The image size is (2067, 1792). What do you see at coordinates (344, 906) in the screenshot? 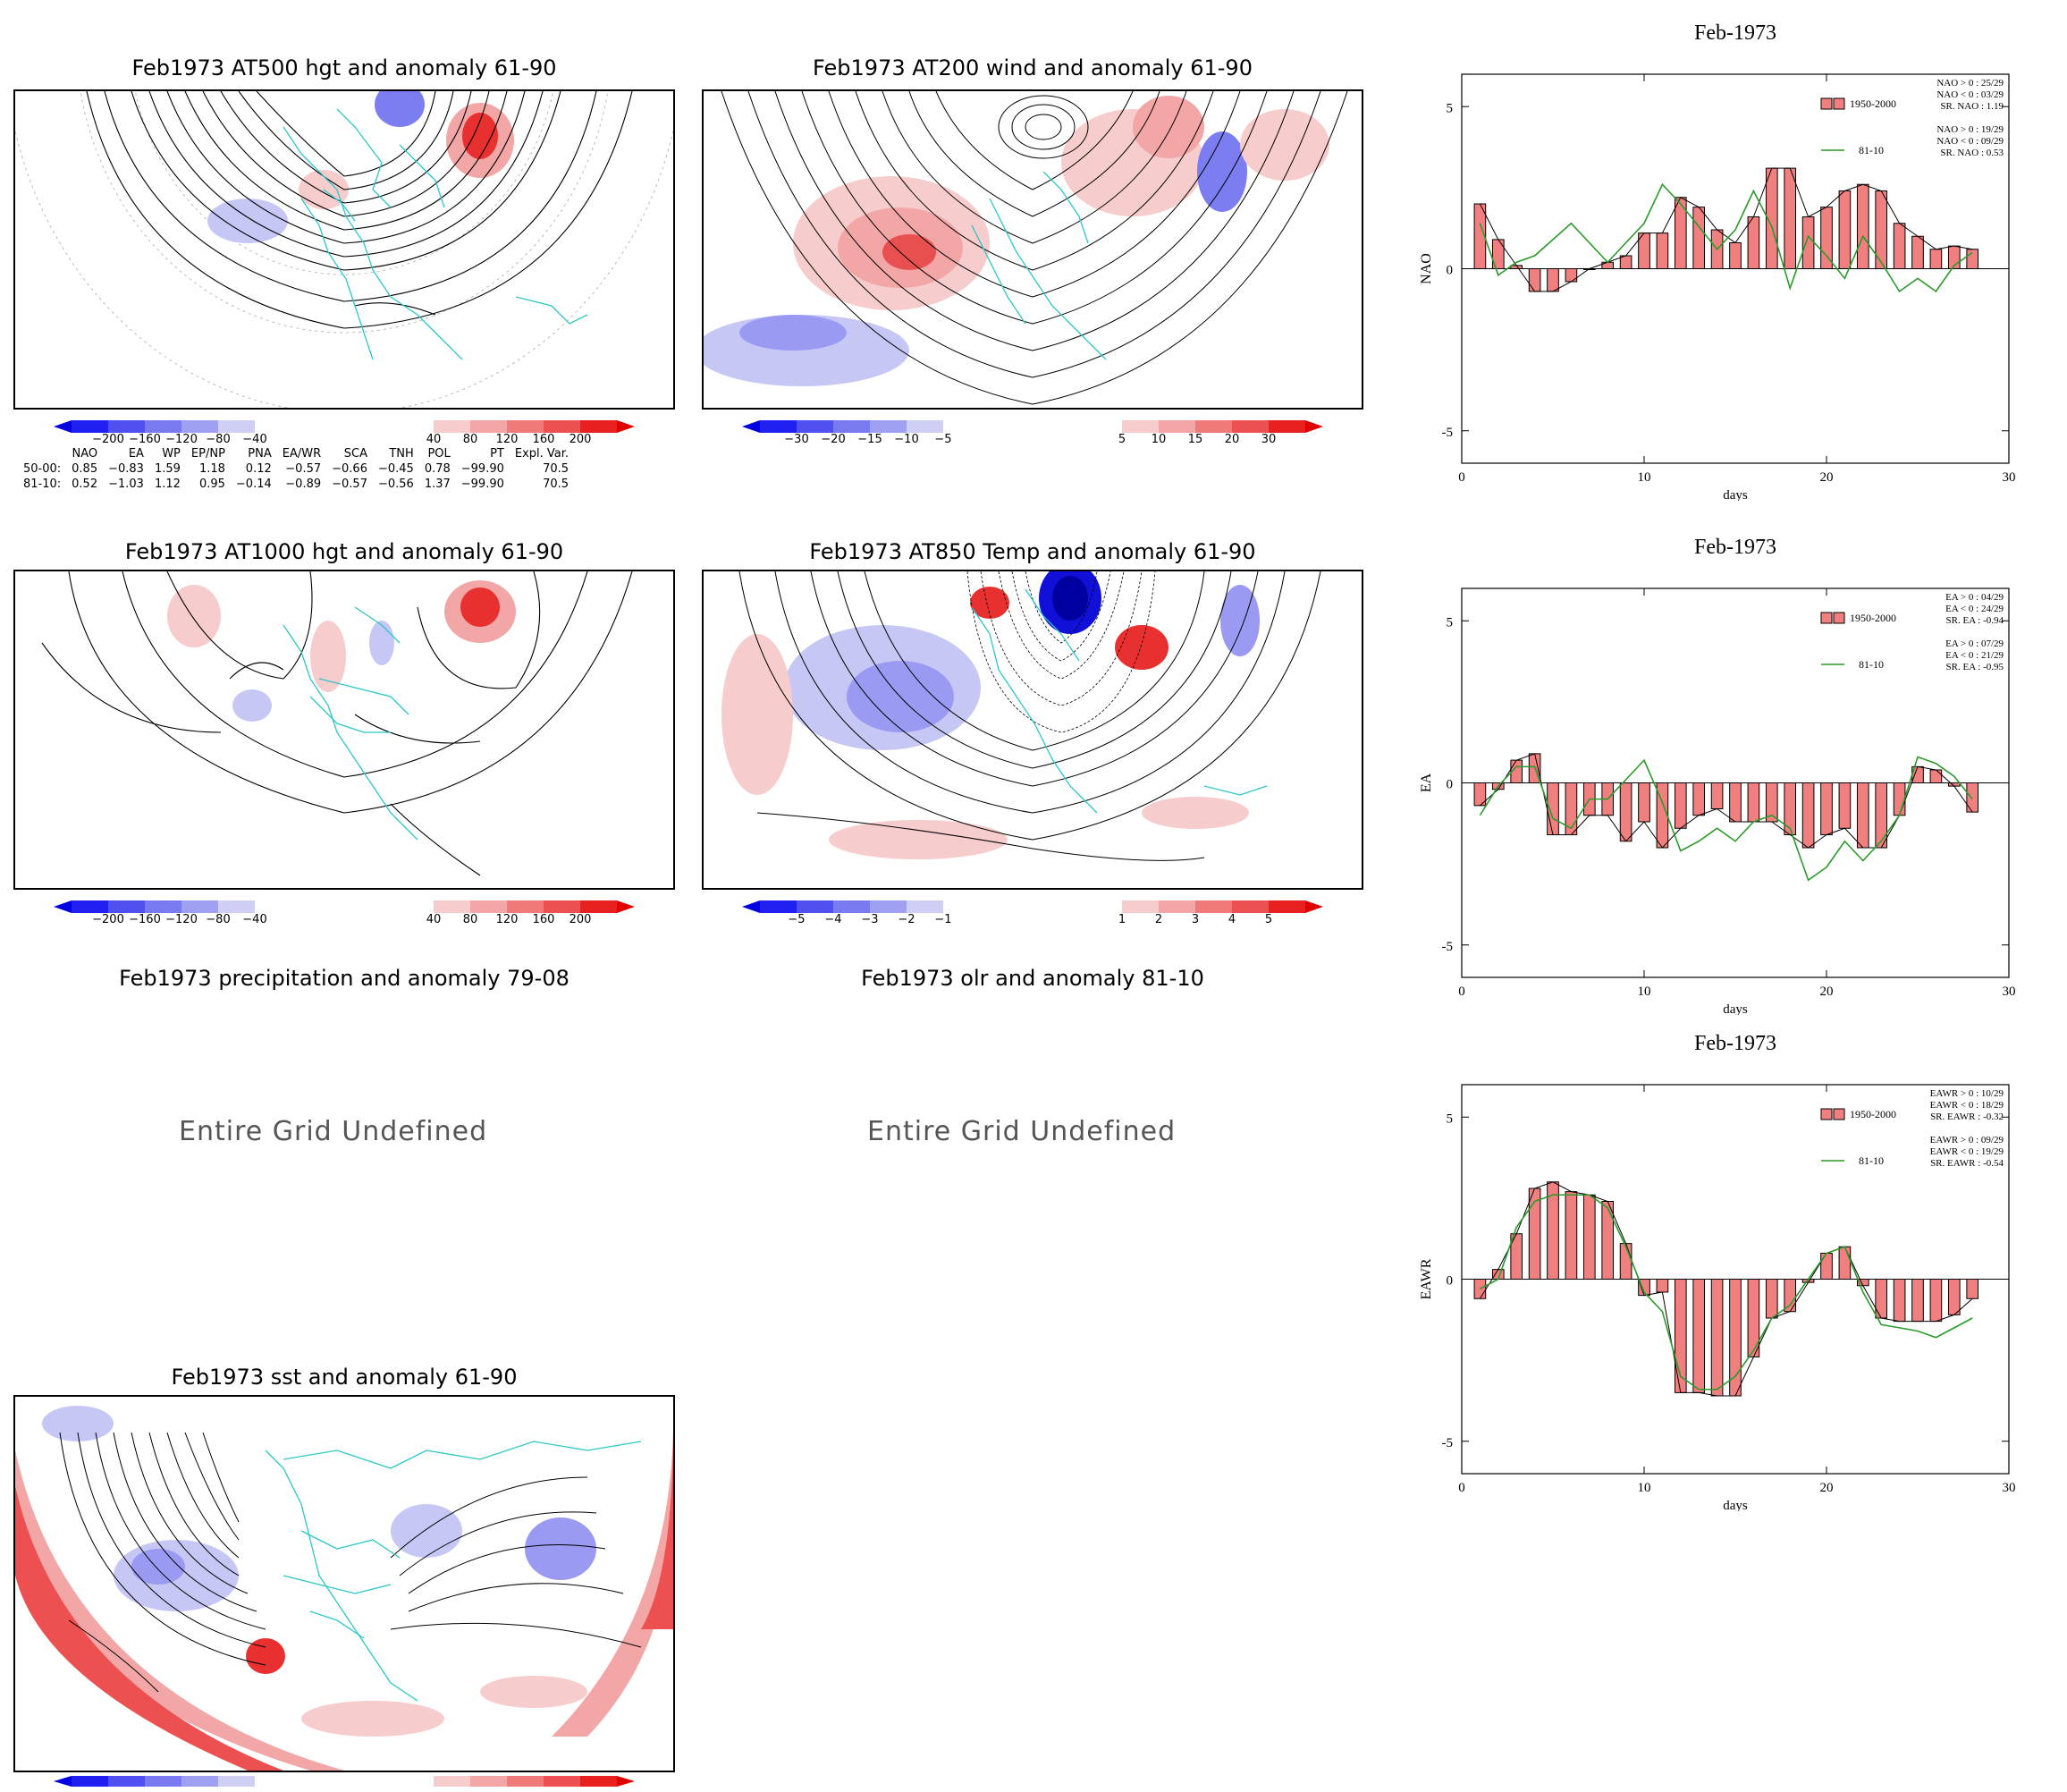
I see `colorbar-at1000-svg` at bounding box center [344, 906].